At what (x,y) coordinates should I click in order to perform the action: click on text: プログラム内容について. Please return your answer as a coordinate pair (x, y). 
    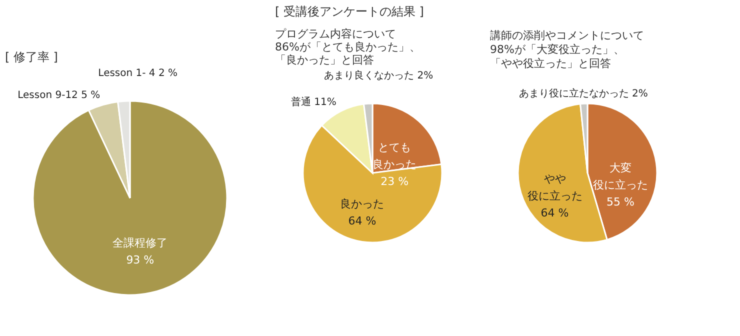
    Looking at the image, I should click on (335, 34).